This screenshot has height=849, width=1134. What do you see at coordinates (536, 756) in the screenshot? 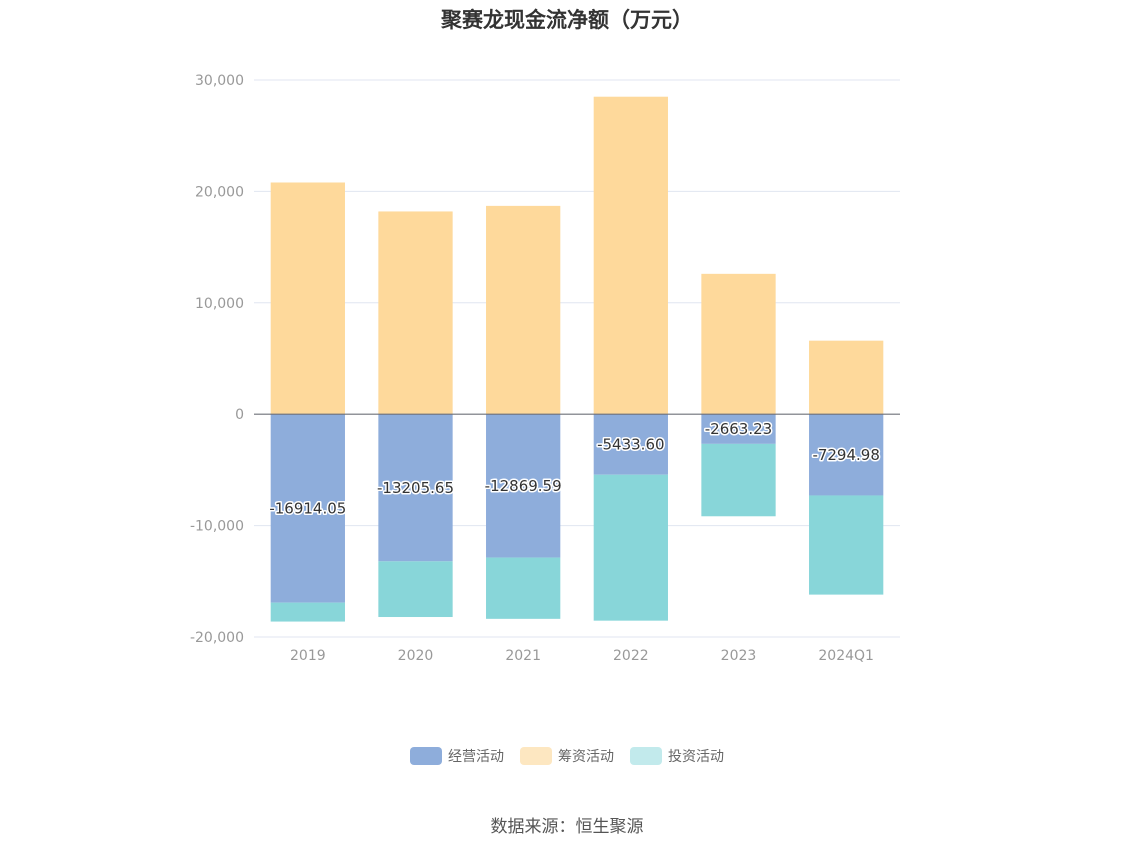
I see `legend-swatch-financing` at bounding box center [536, 756].